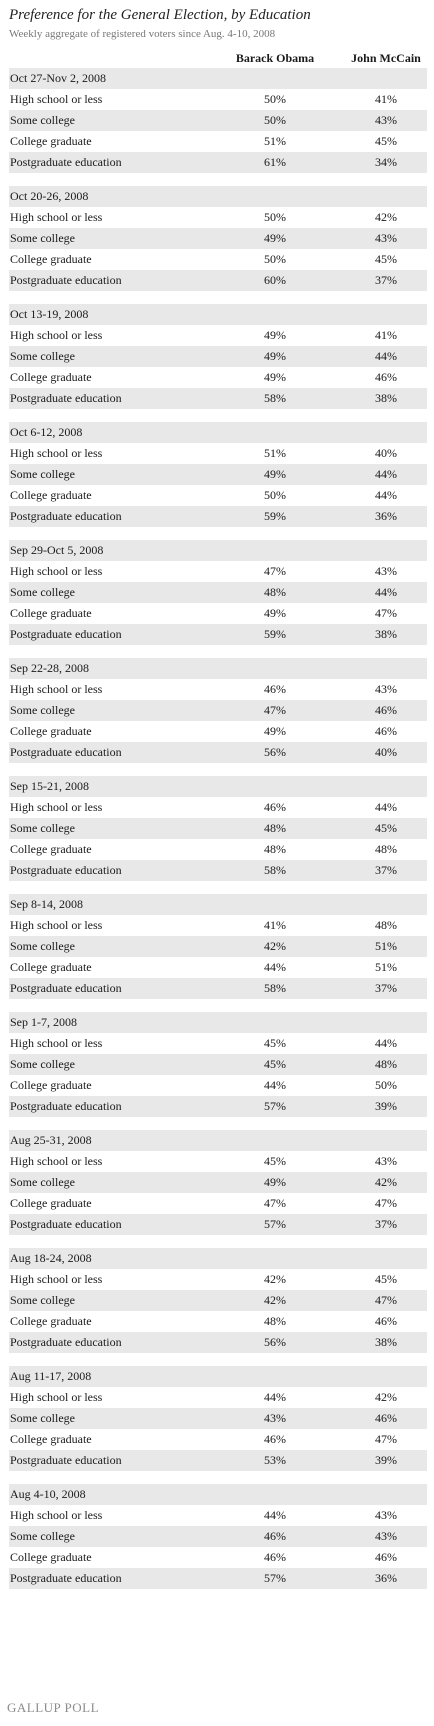  Describe the element at coordinates (218, 495) in the screenshot. I see `table-row: College graduate 50% 44%` at that location.